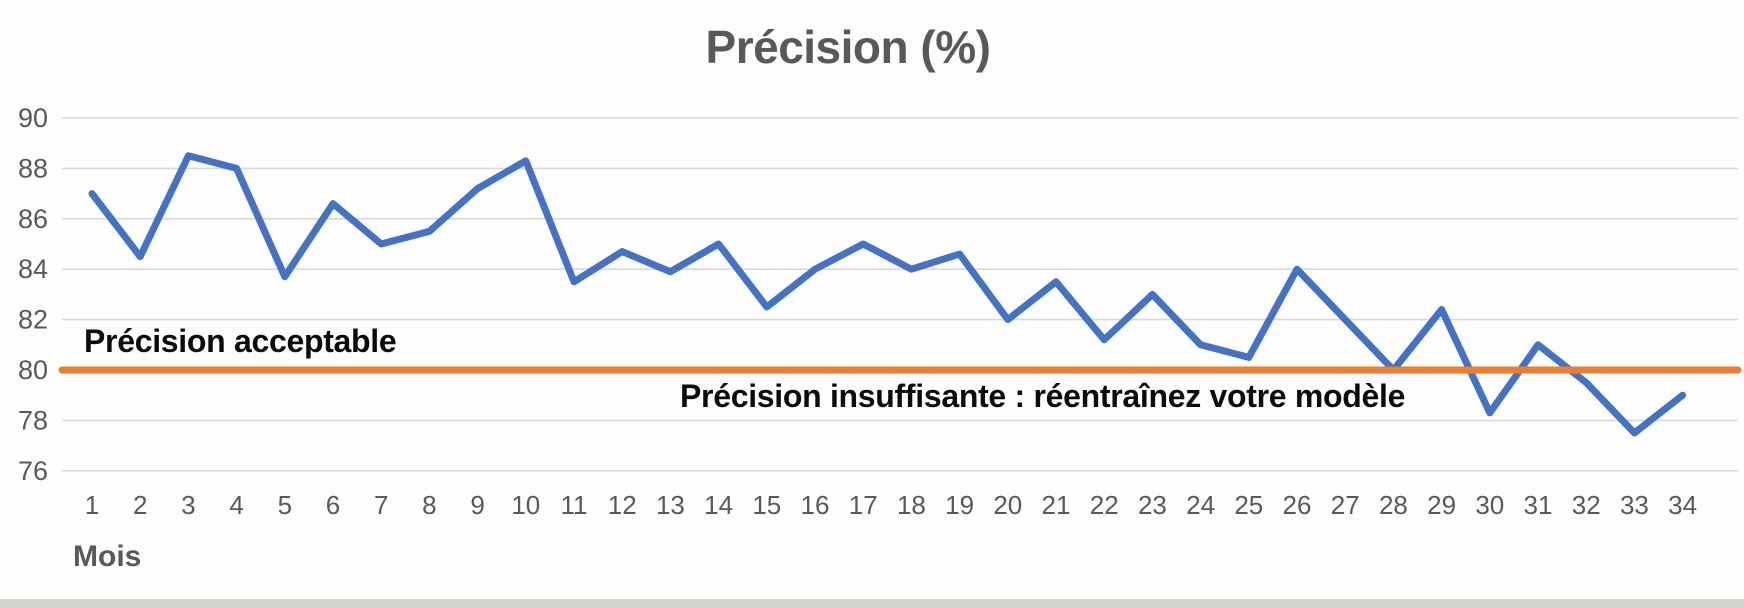 This screenshot has width=1744, height=608. I want to click on x-tick-label: 18, so click(911, 505).